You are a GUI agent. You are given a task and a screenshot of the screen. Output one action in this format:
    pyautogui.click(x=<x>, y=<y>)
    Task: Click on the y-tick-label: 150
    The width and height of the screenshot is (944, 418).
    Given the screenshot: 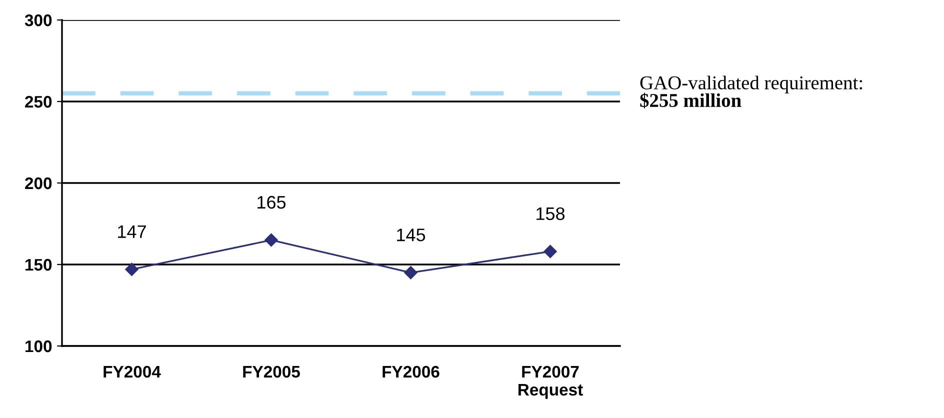 What is the action you would take?
    pyautogui.click(x=39, y=264)
    